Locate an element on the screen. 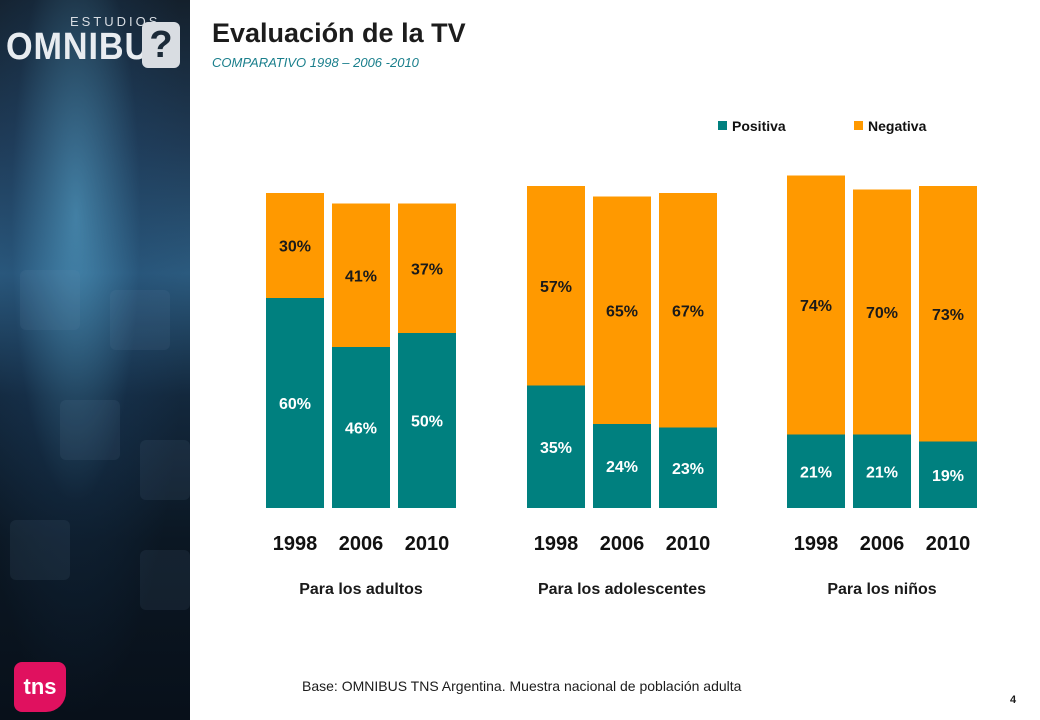 Image resolution: width=1040 pixels, height=720 pixels. data-label: 23% is located at coordinates (688, 469).